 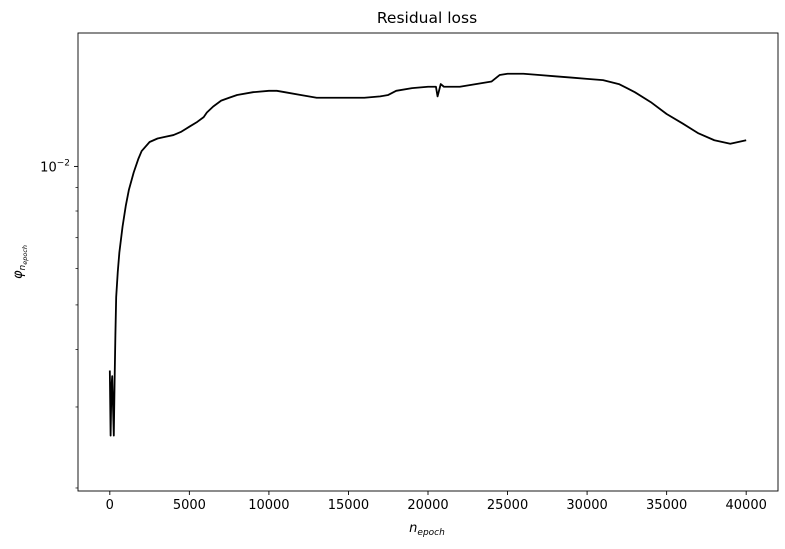 I want to click on y-tick-label-exponent: −2, so click(x=63, y=163).